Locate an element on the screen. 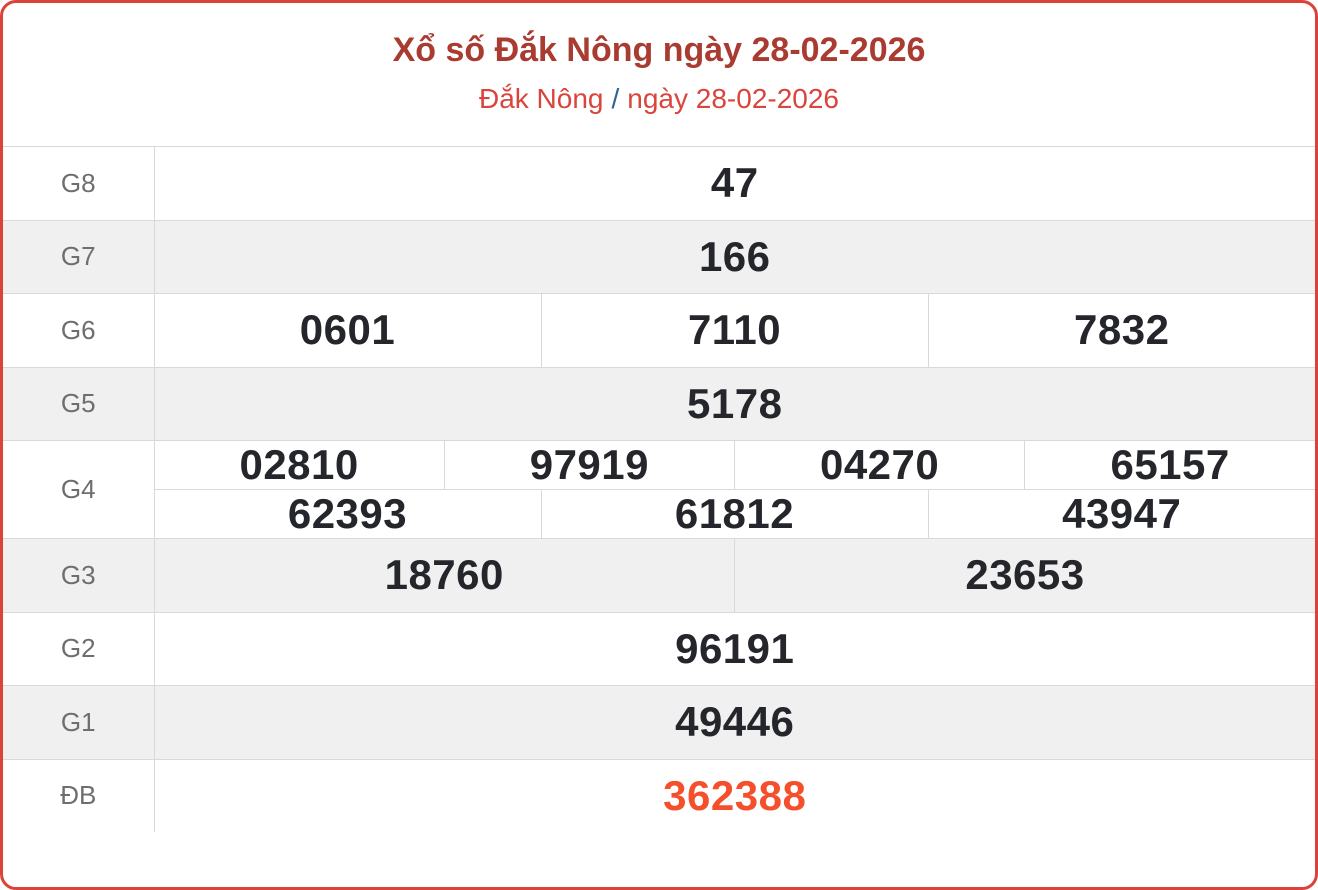 The width and height of the screenshot is (1318, 890). prize-value-g4-6: 61812 is located at coordinates (734, 514).